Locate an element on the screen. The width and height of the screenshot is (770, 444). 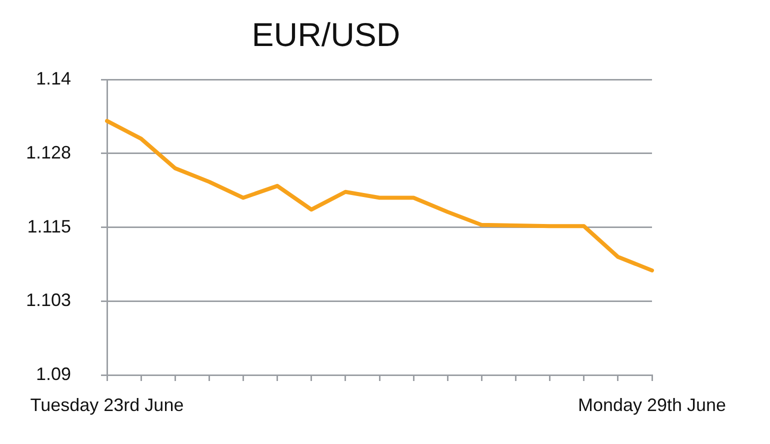
y-tick-label: 1.115 is located at coordinates (49, 226).